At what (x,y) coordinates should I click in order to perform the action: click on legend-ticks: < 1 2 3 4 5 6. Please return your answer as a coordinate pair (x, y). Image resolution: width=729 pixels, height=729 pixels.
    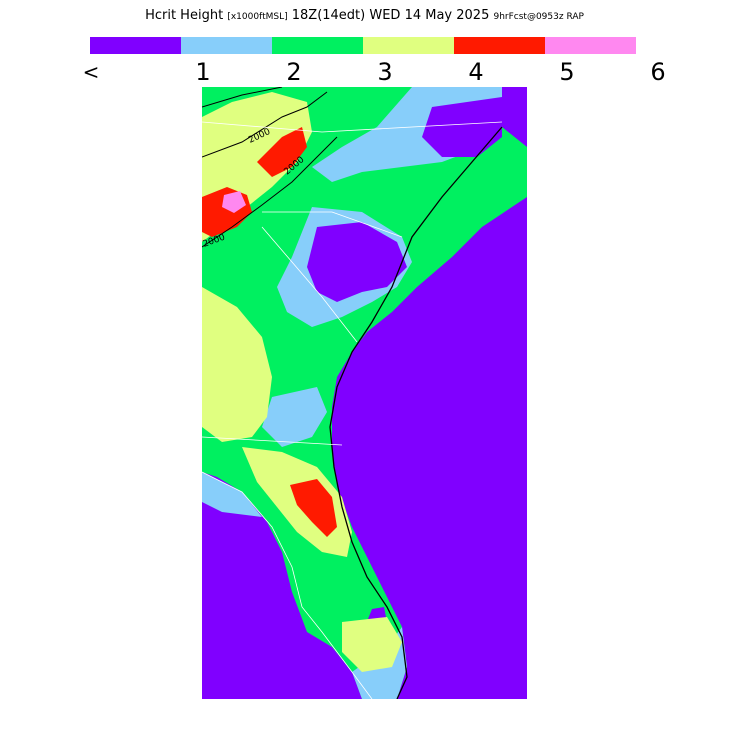
    Looking at the image, I should click on (364, 72).